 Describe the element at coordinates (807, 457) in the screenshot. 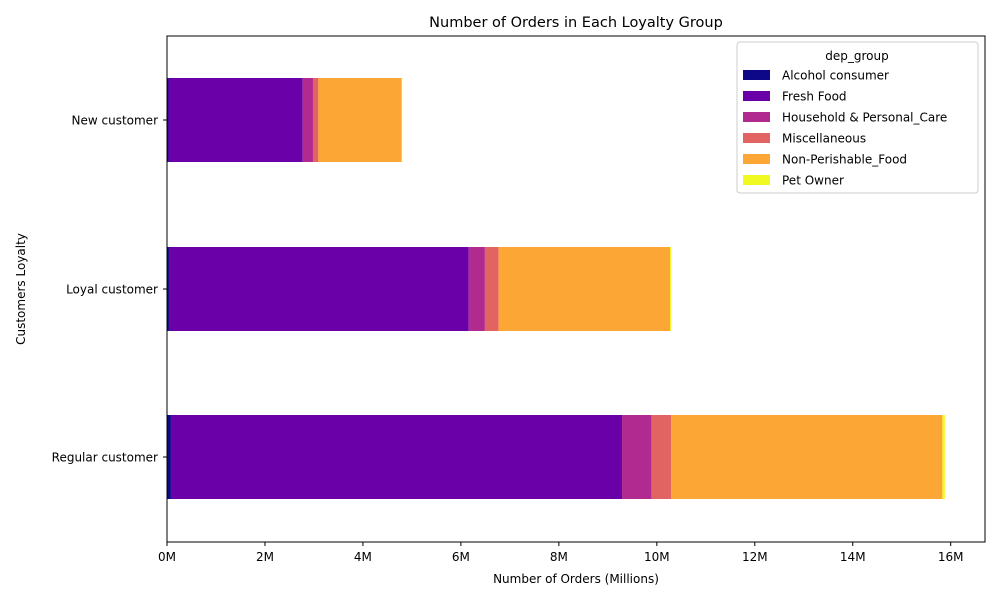

I see `bar-regular-customer-non-perishable-food` at that location.